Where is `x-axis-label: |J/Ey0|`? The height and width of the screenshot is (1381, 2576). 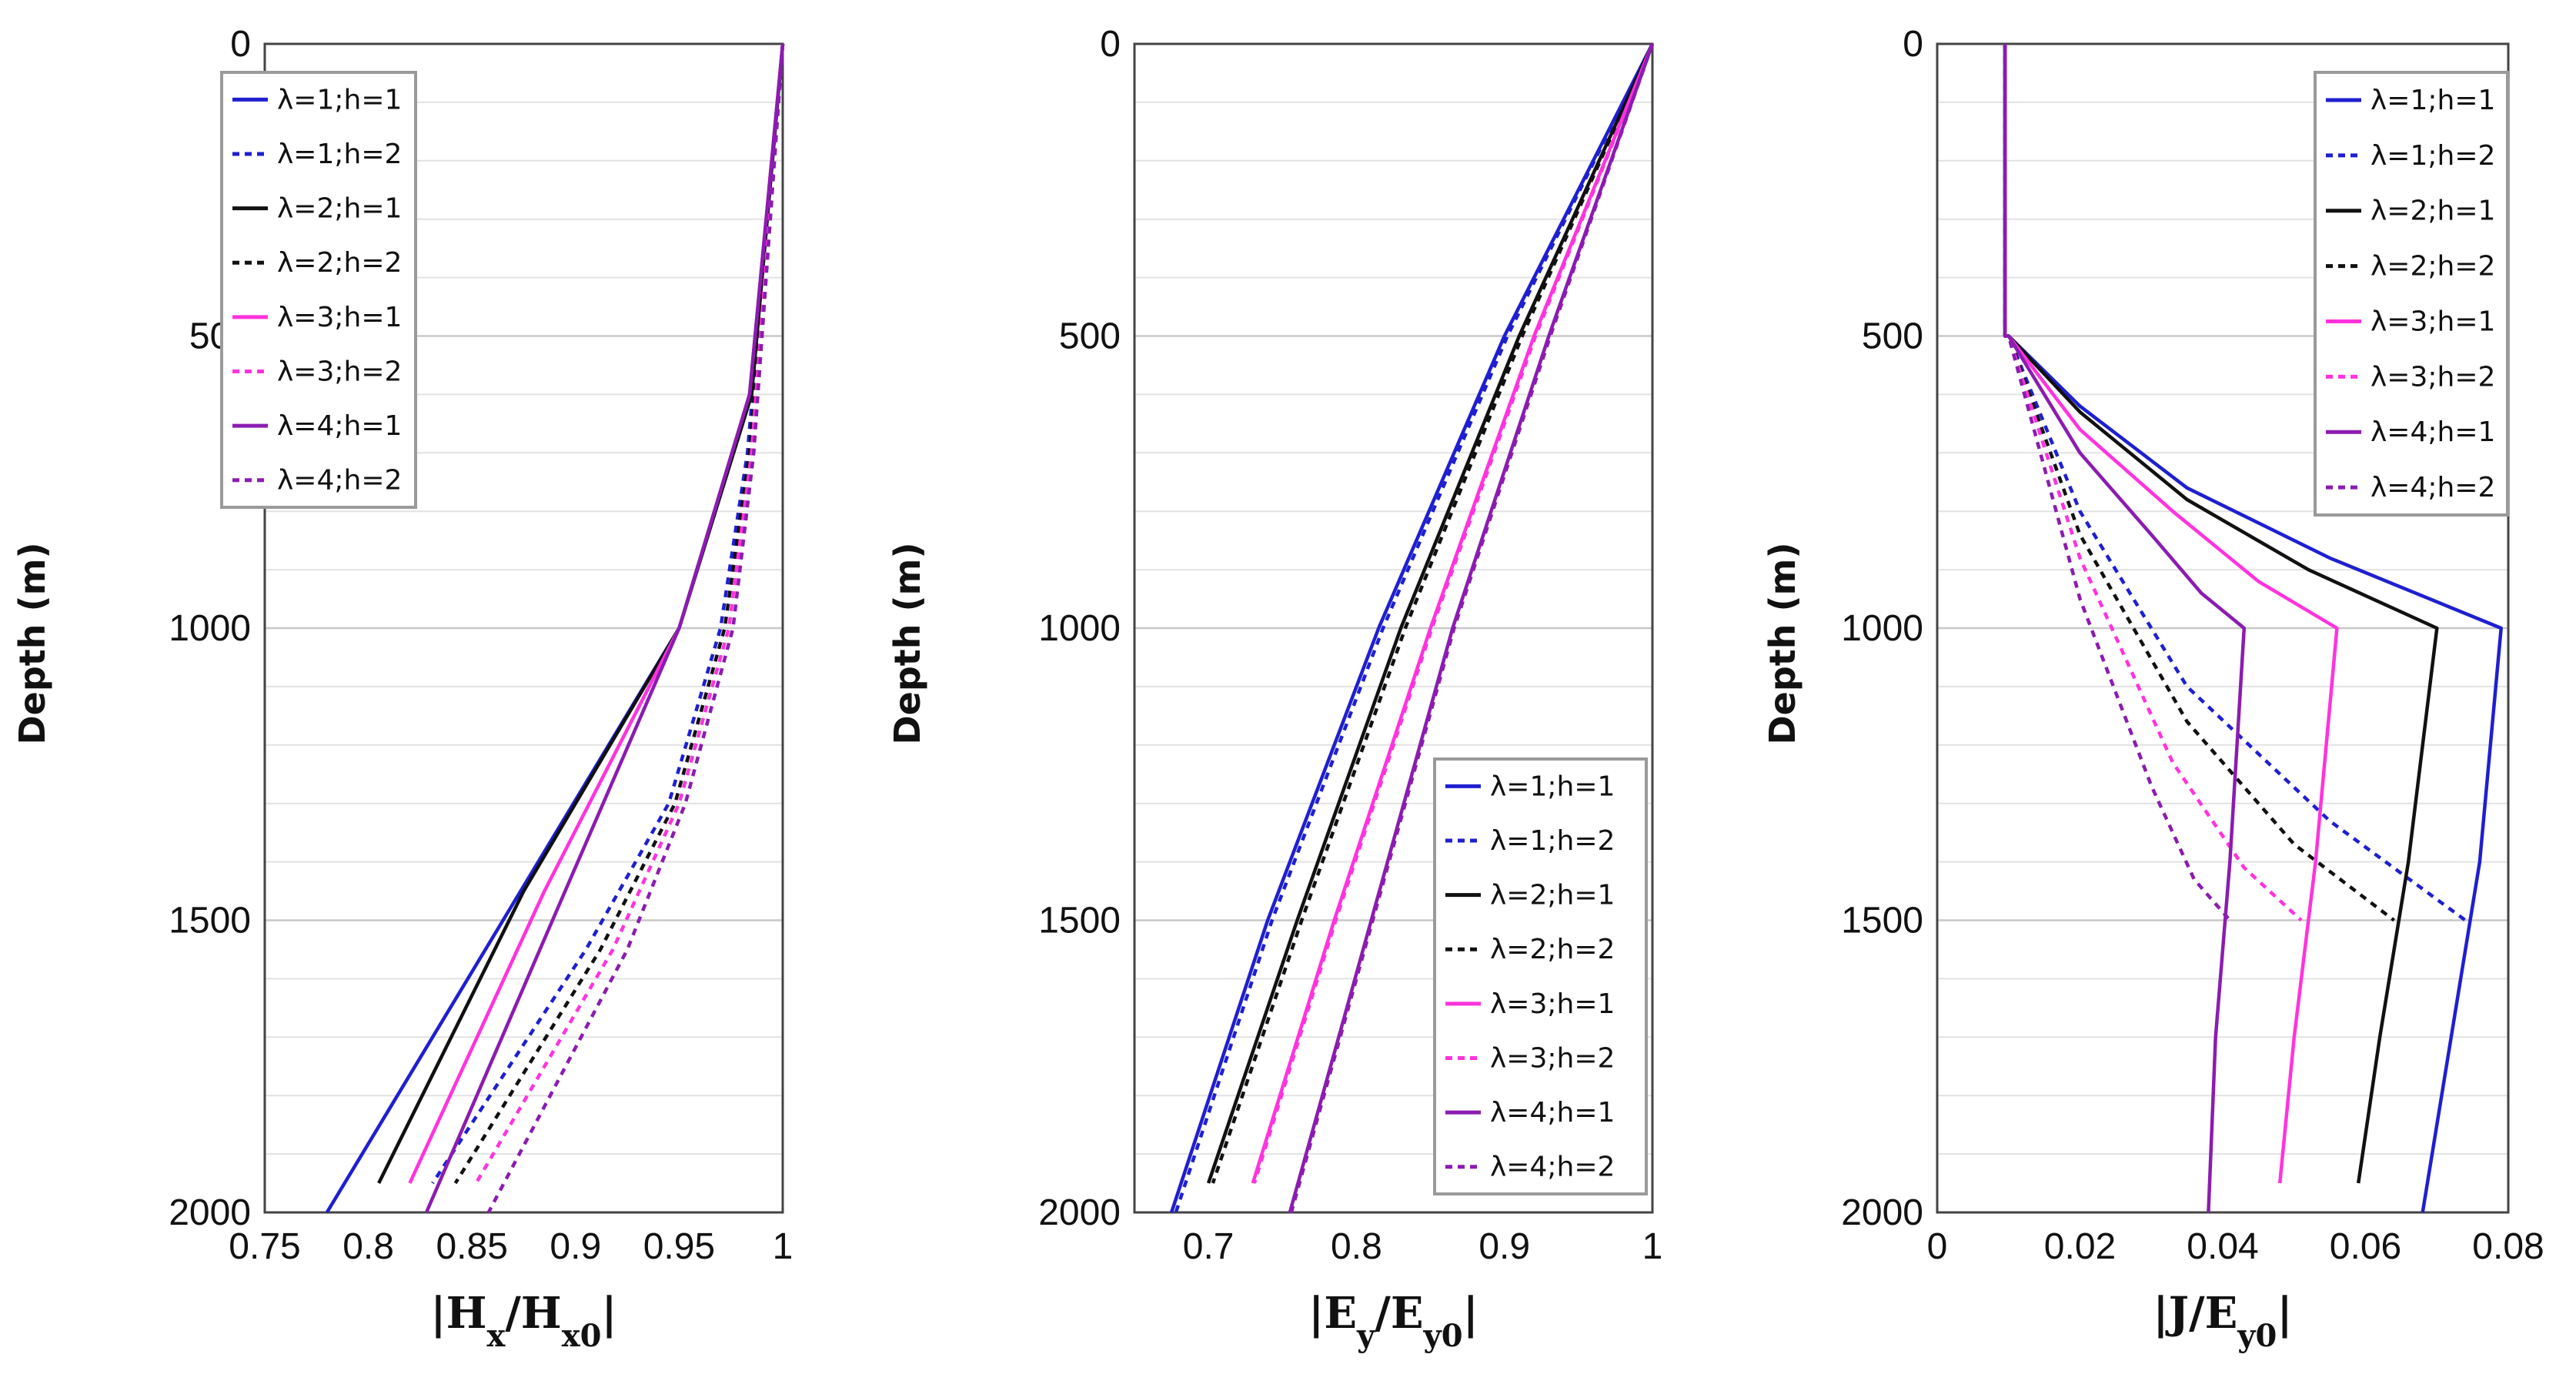 x-axis-label: |J/Ey0| is located at coordinates (2222, 1321).